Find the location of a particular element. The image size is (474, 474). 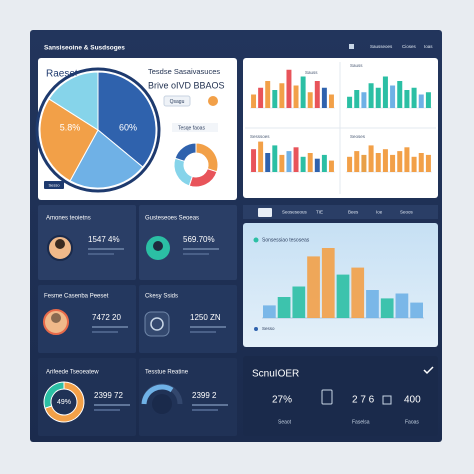

pie-label: 60% is located at coordinates (128, 127).